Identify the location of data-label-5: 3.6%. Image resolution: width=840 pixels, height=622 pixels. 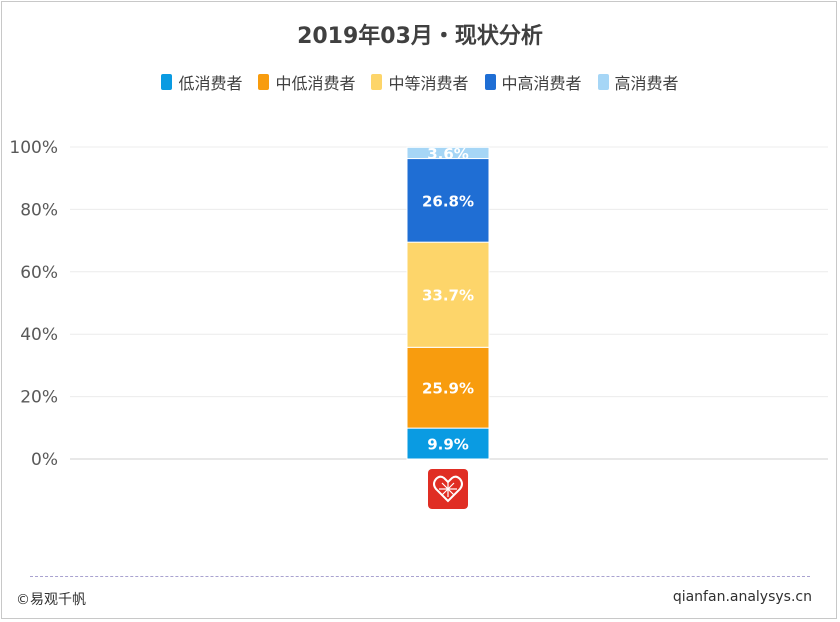
(448, 154).